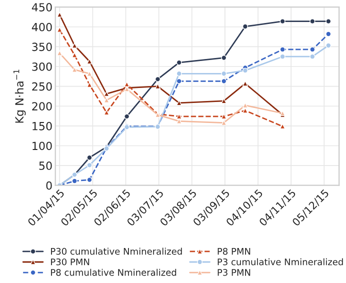 The width and height of the screenshot is (346, 283). Describe the element at coordinates (234, 251) in the screenshot. I see `legend-label: P8 PMN` at that location.